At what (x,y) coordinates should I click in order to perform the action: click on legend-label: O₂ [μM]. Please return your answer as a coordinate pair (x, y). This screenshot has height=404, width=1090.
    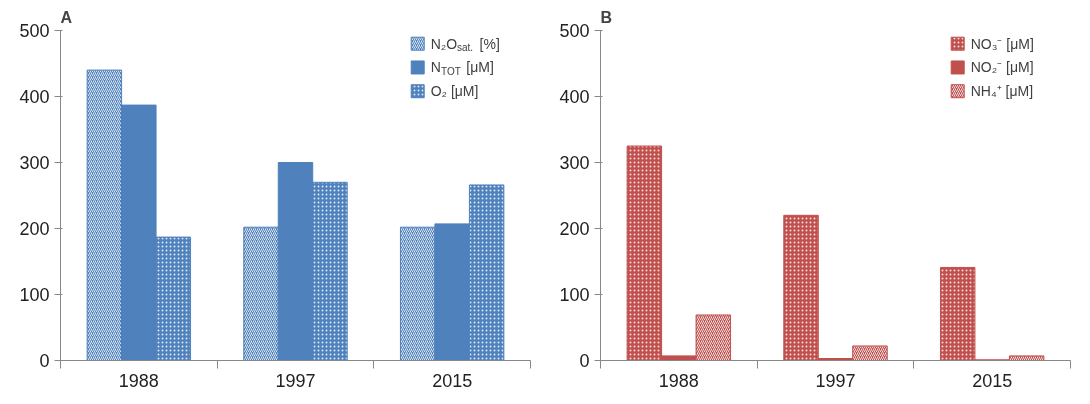
    Looking at the image, I should click on (454, 91).